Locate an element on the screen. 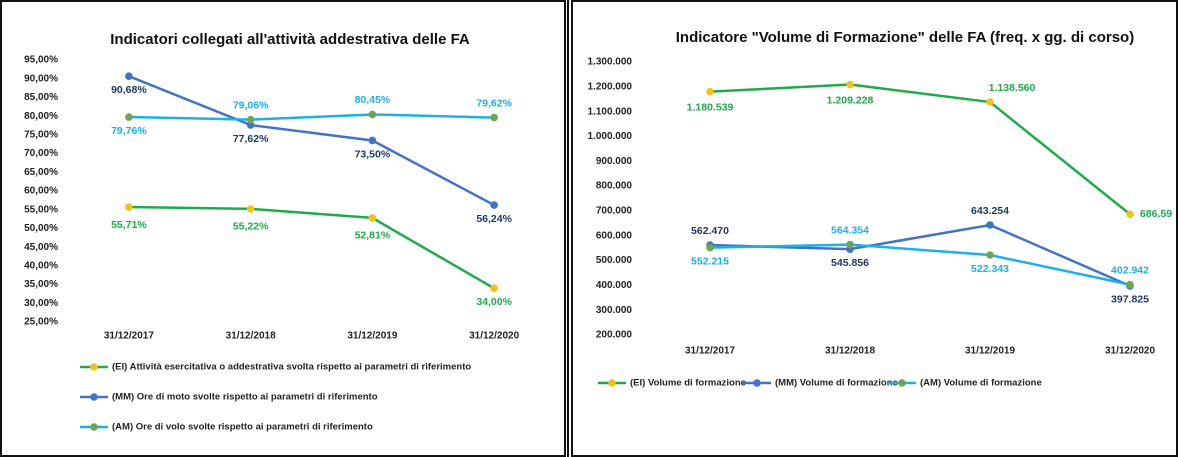 Image resolution: width=1178 pixels, height=457 pixels. y-tick-label: 1.300.000 is located at coordinates (610, 62).